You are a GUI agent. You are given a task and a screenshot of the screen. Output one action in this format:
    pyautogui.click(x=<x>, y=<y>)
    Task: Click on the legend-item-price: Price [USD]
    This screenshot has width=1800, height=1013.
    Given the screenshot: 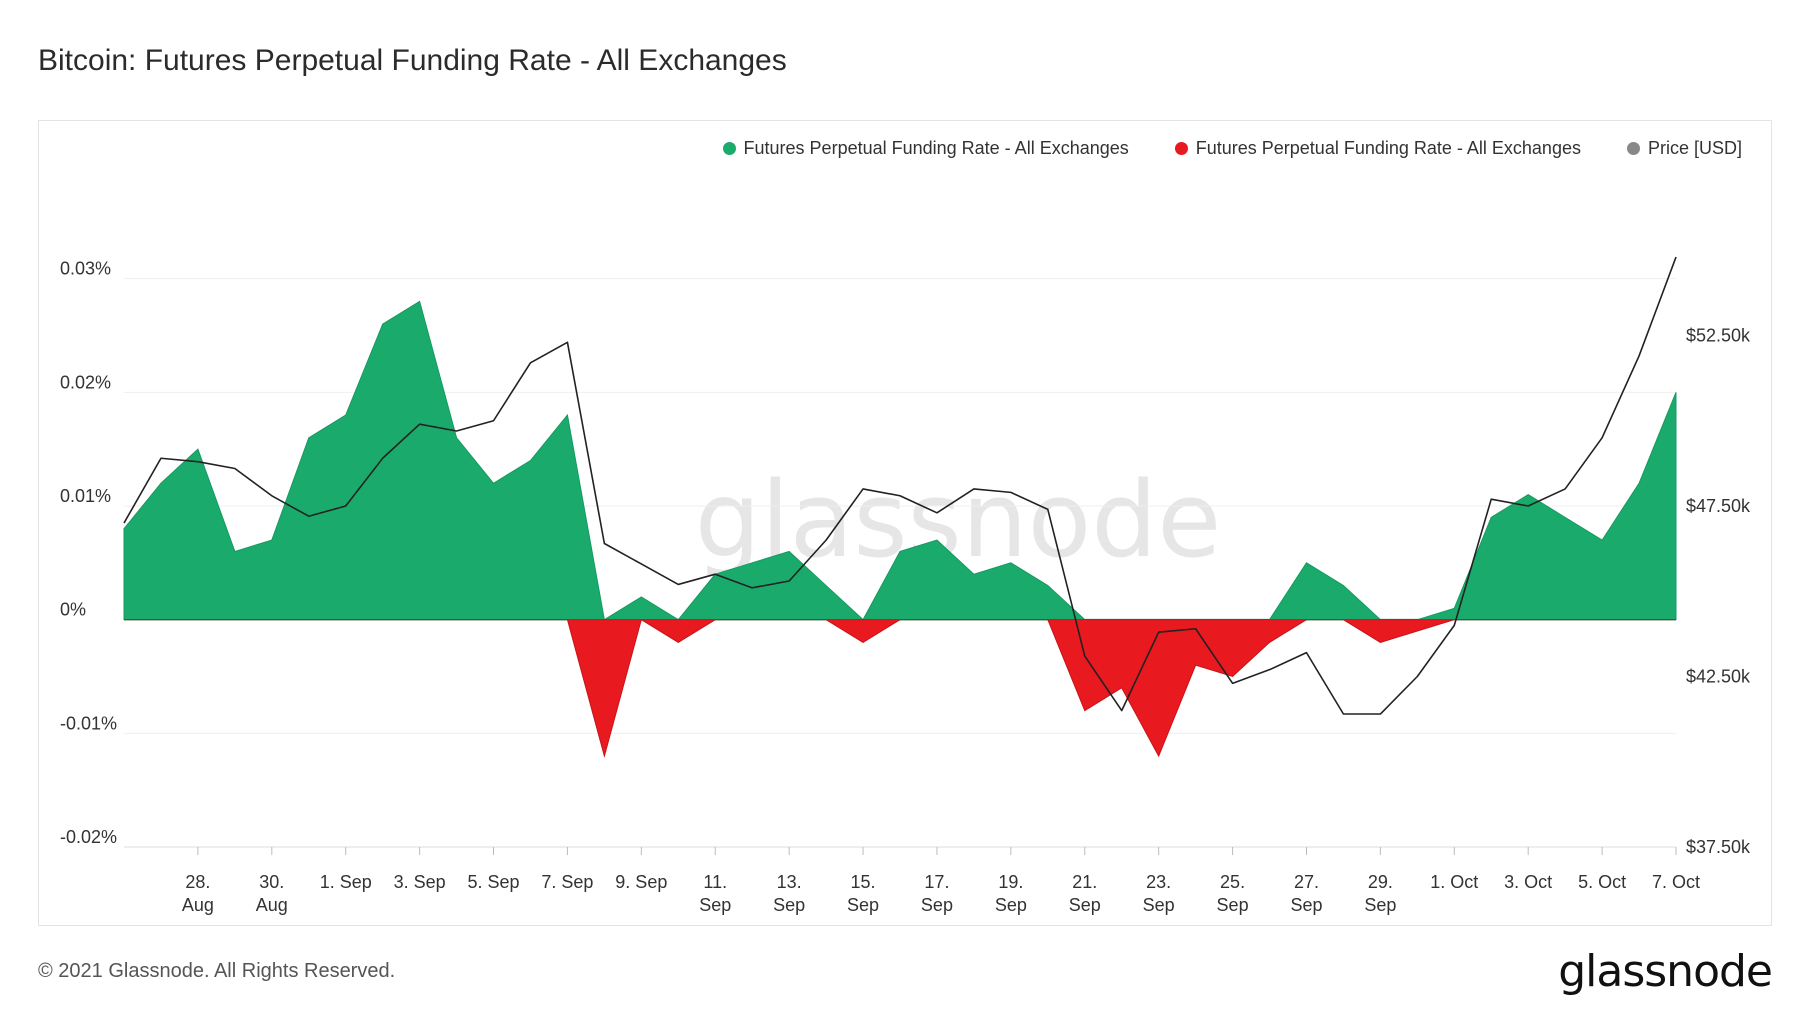 What is the action you would take?
    pyautogui.click(x=1684, y=148)
    